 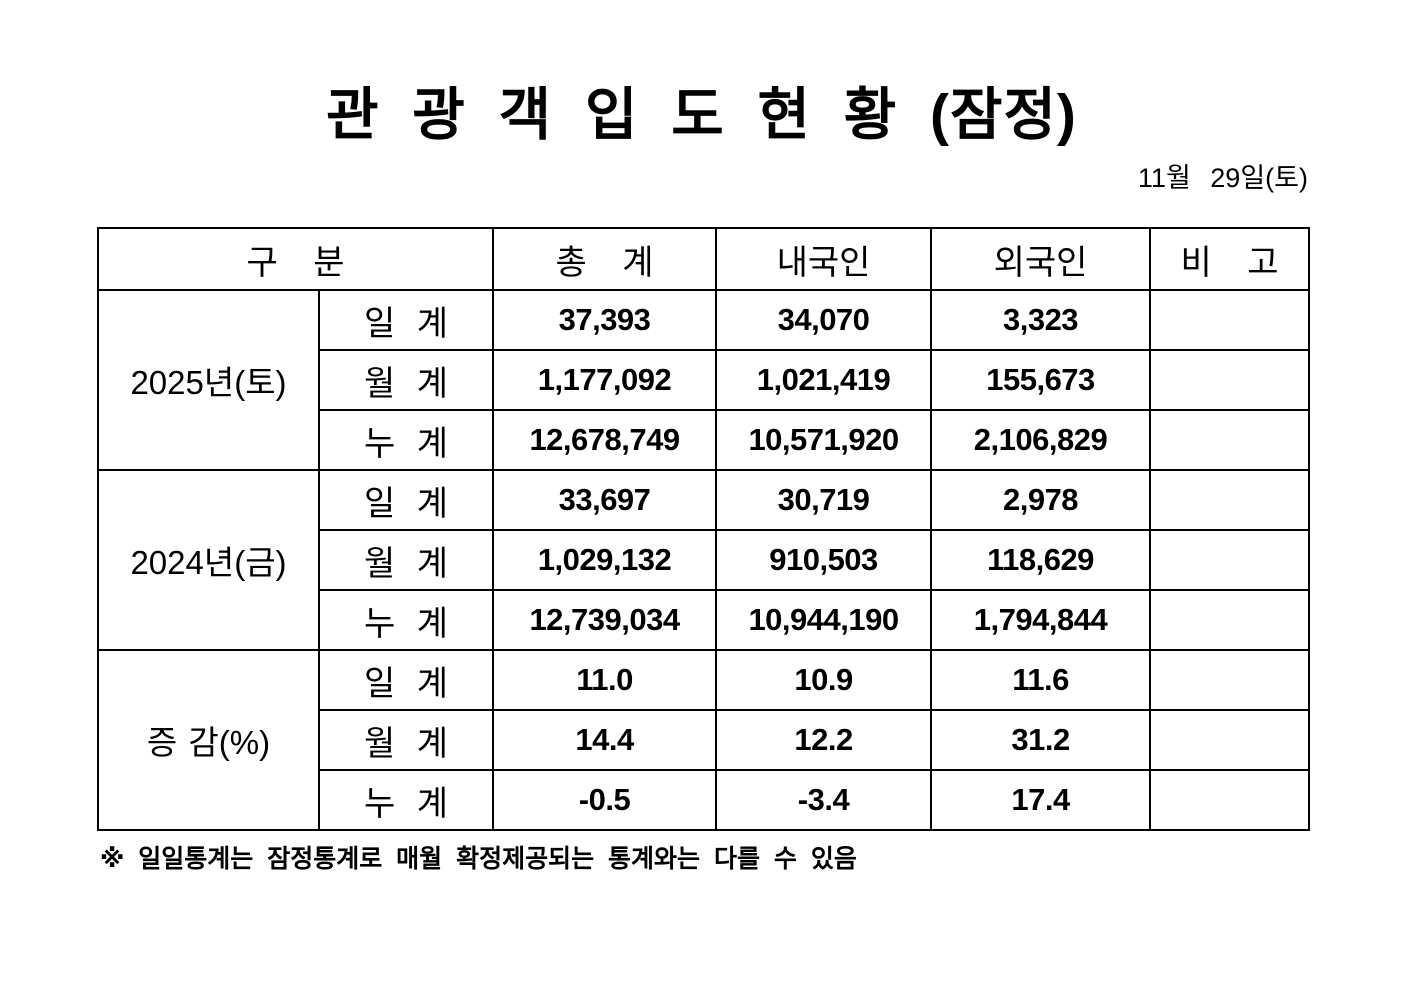 I want to click on cell-total: 1,029,132, so click(x=605, y=560).